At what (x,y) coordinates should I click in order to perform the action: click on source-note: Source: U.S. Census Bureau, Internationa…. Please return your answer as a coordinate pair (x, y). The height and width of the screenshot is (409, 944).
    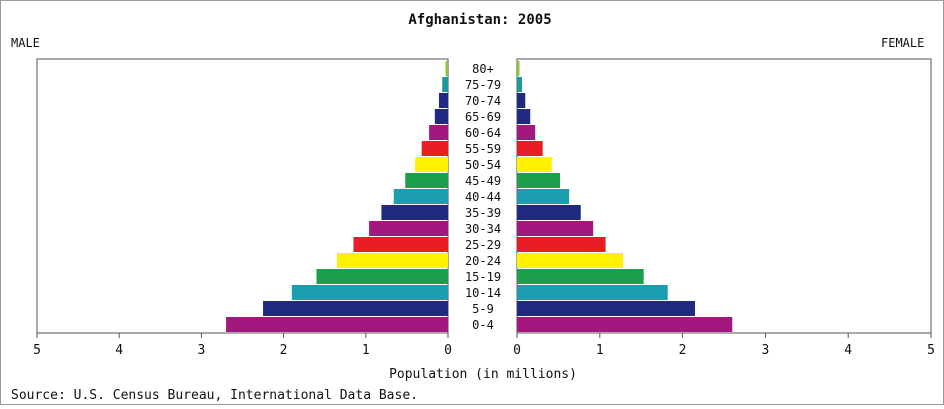
    Looking at the image, I should click on (214, 395).